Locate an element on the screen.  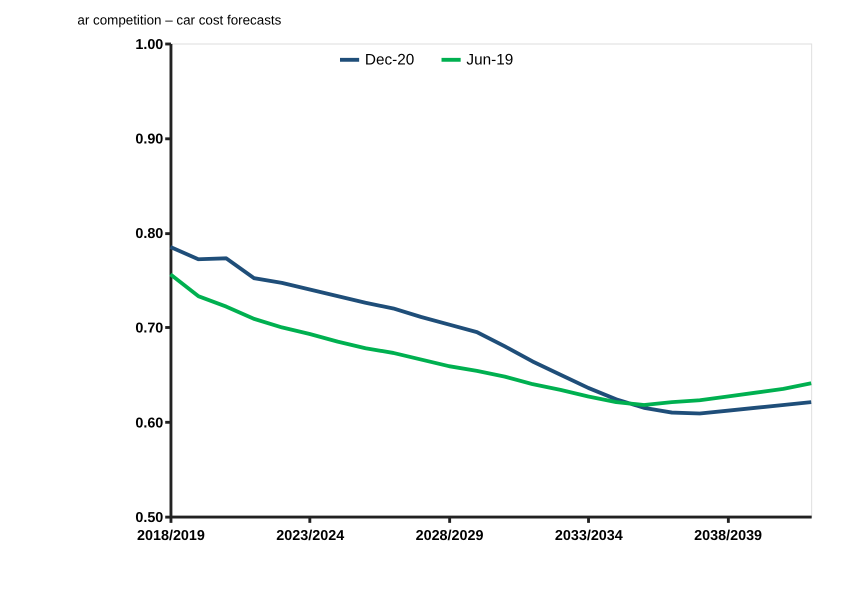
chart-title: ar competition – car cost forecasts is located at coordinates (179, 20).